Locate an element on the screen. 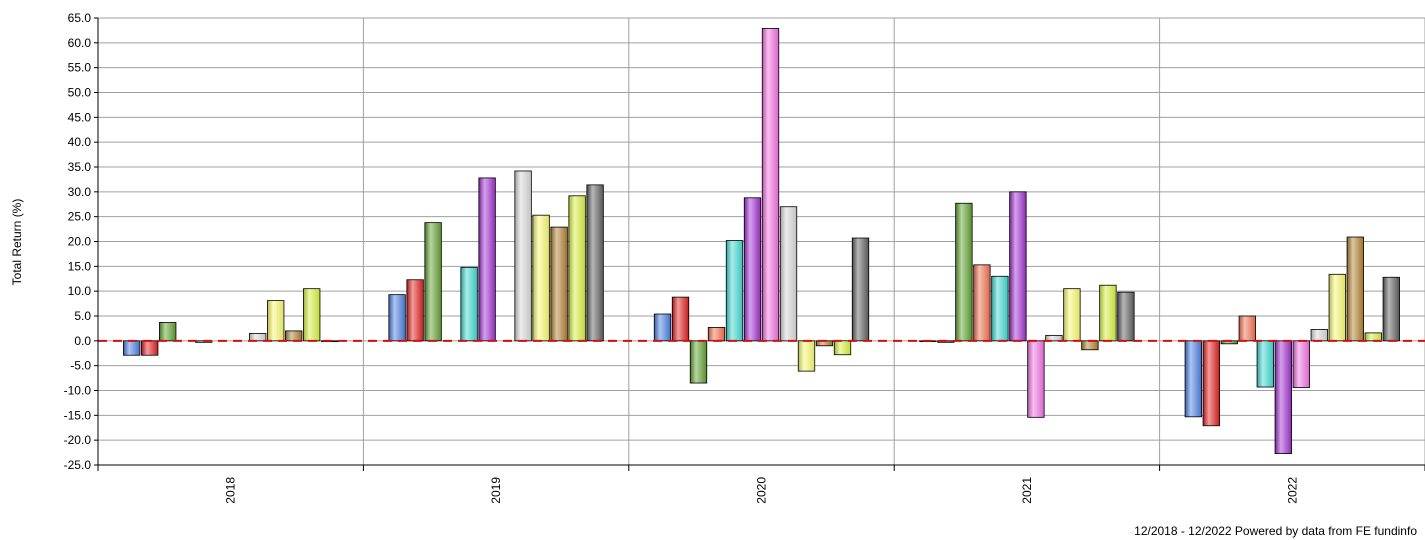 The height and width of the screenshot is (540, 1425). y-tick-label: 15.0 is located at coordinates (80, 266).